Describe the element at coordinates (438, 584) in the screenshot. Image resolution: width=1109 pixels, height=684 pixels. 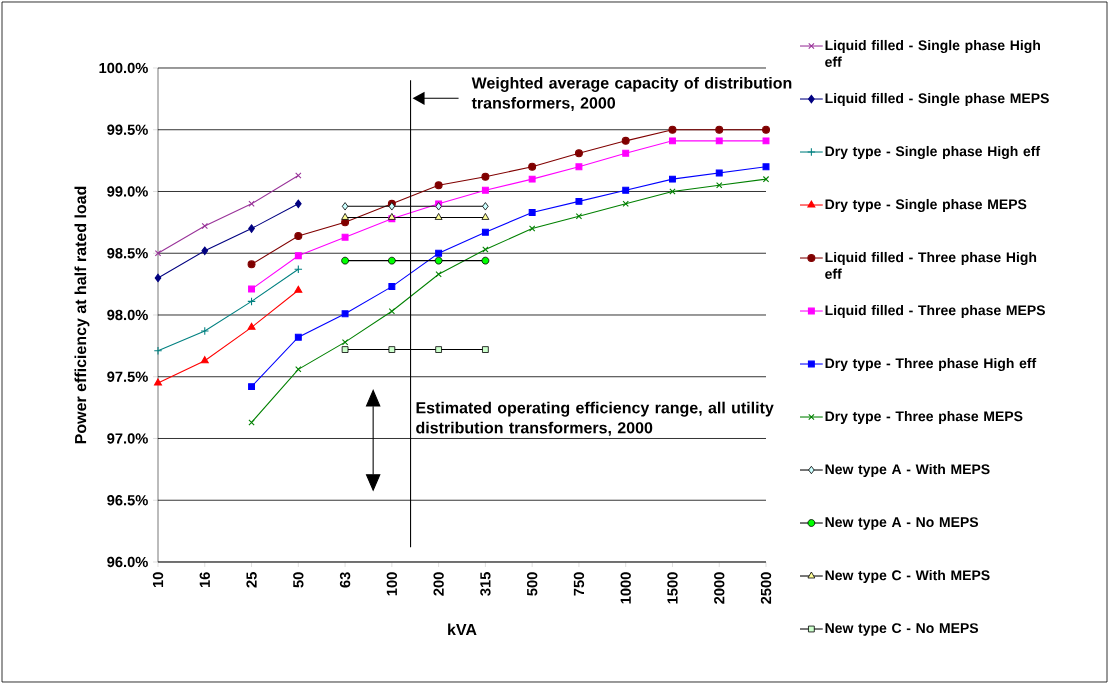
I see `x-tick-label: 200` at that location.